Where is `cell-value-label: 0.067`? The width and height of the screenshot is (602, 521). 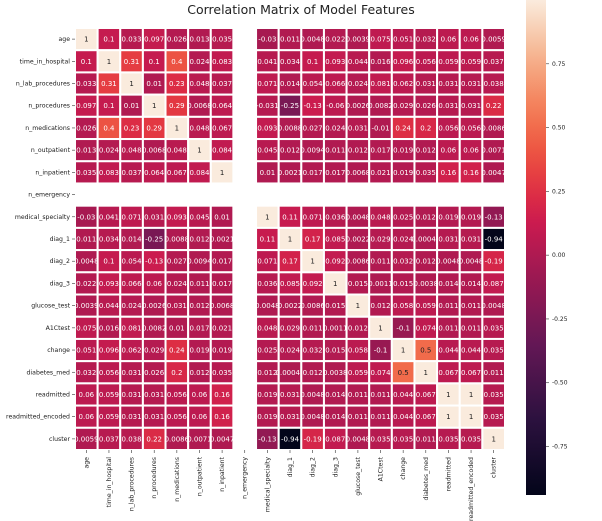
cell-value-label: 0.067 is located at coordinates (222, 128).